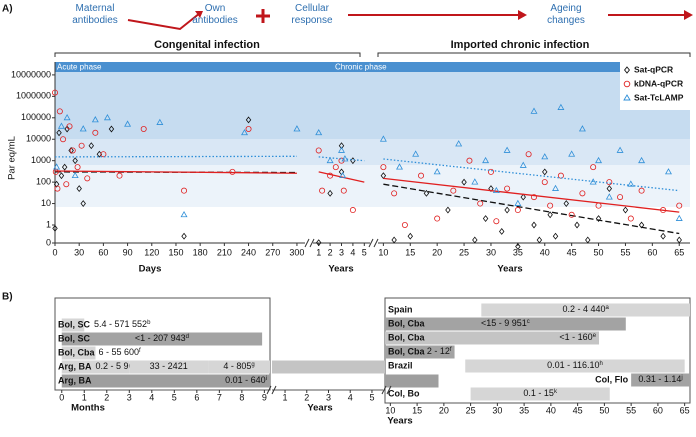  What do you see at coordinates (528, 322) in the screenshot?
I see `range-note: c` at bounding box center [528, 322].